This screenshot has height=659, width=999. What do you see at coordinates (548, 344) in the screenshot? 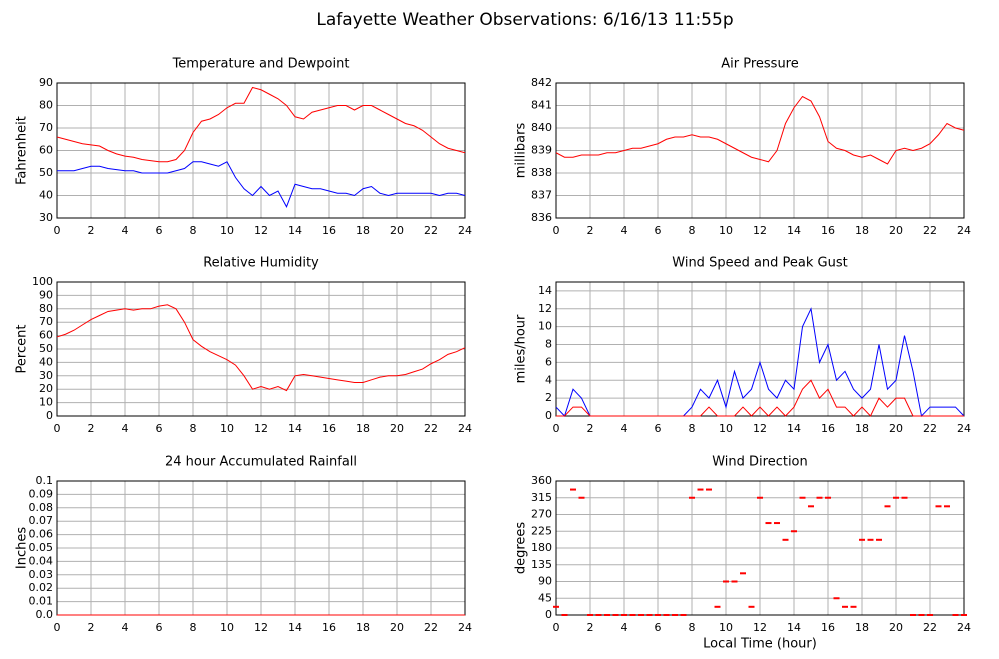
I see `y-tick-label: 8` at bounding box center [548, 344].